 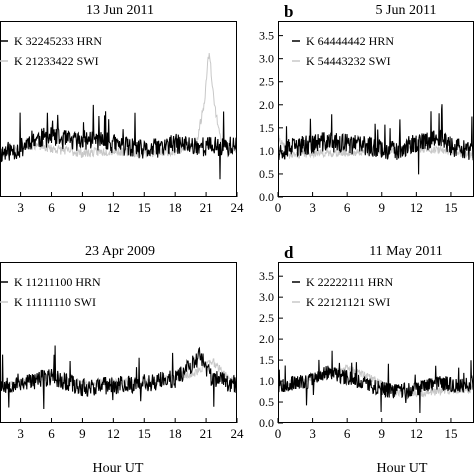 What do you see at coordinates (348, 302) in the screenshot?
I see `legend-entry: K 22121121 SWI` at bounding box center [348, 302].